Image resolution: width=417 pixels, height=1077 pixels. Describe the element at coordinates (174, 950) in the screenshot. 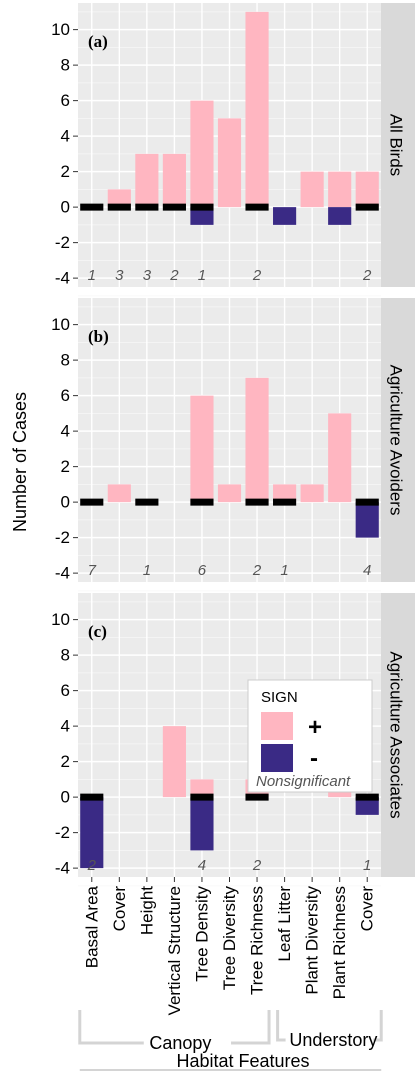

I see `x-category-label: Vertical Structure` at that location.